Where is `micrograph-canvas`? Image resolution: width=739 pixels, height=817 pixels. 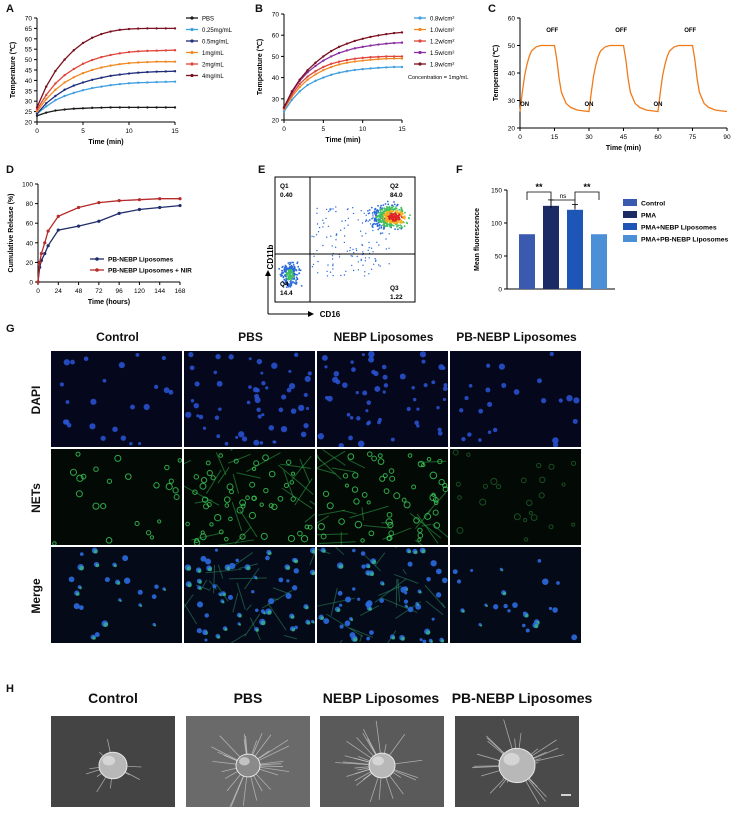 micrograph-canvas is located at coordinates (117, 498).